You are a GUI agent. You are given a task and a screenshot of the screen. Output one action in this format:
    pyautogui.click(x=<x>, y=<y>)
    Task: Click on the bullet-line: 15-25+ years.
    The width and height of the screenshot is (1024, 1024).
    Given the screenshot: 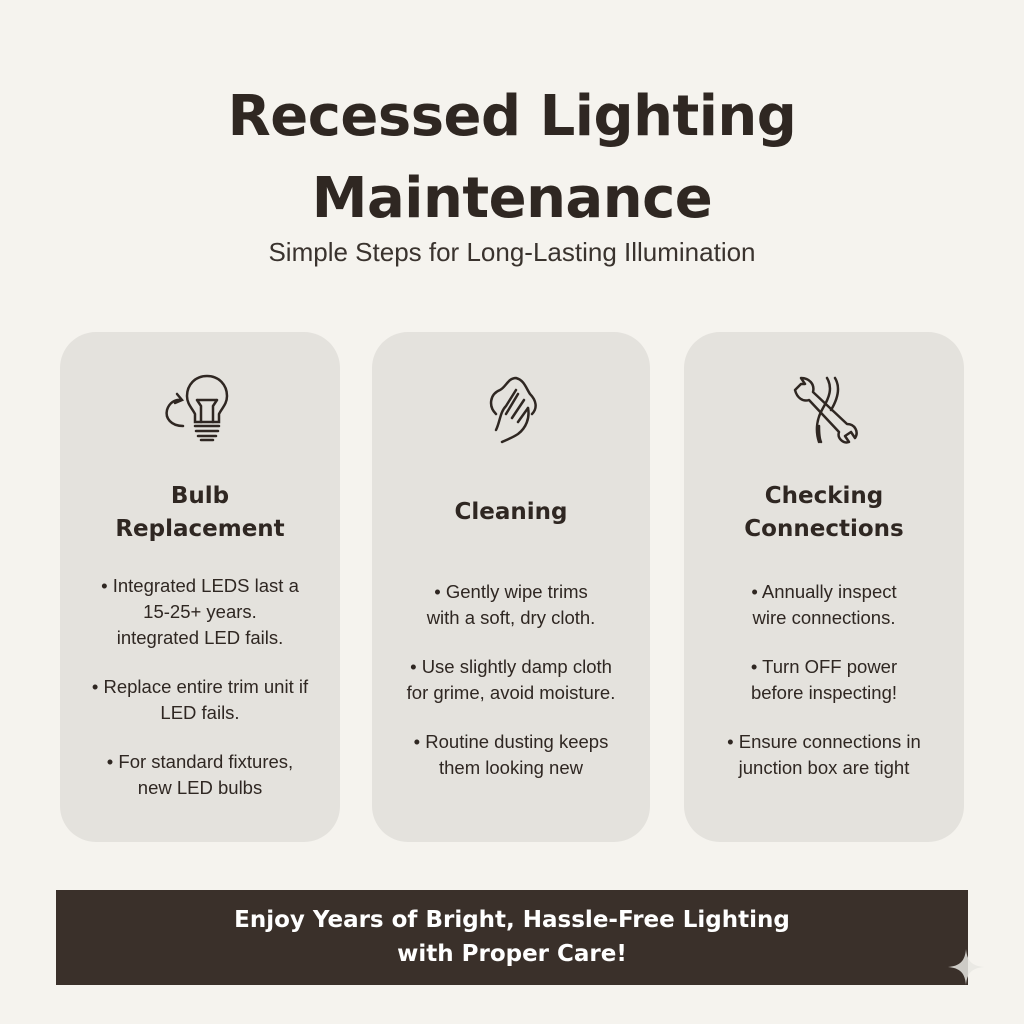 What is the action you would take?
    pyautogui.click(x=200, y=611)
    